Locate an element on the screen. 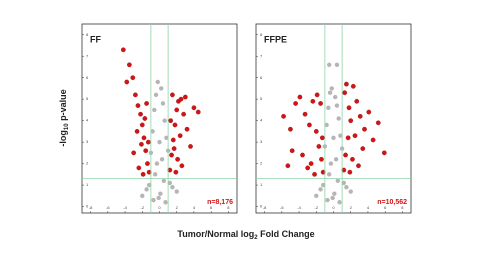 This screenshot has height=261, width=478. y-tick-label: 3 is located at coordinates (261, 141).